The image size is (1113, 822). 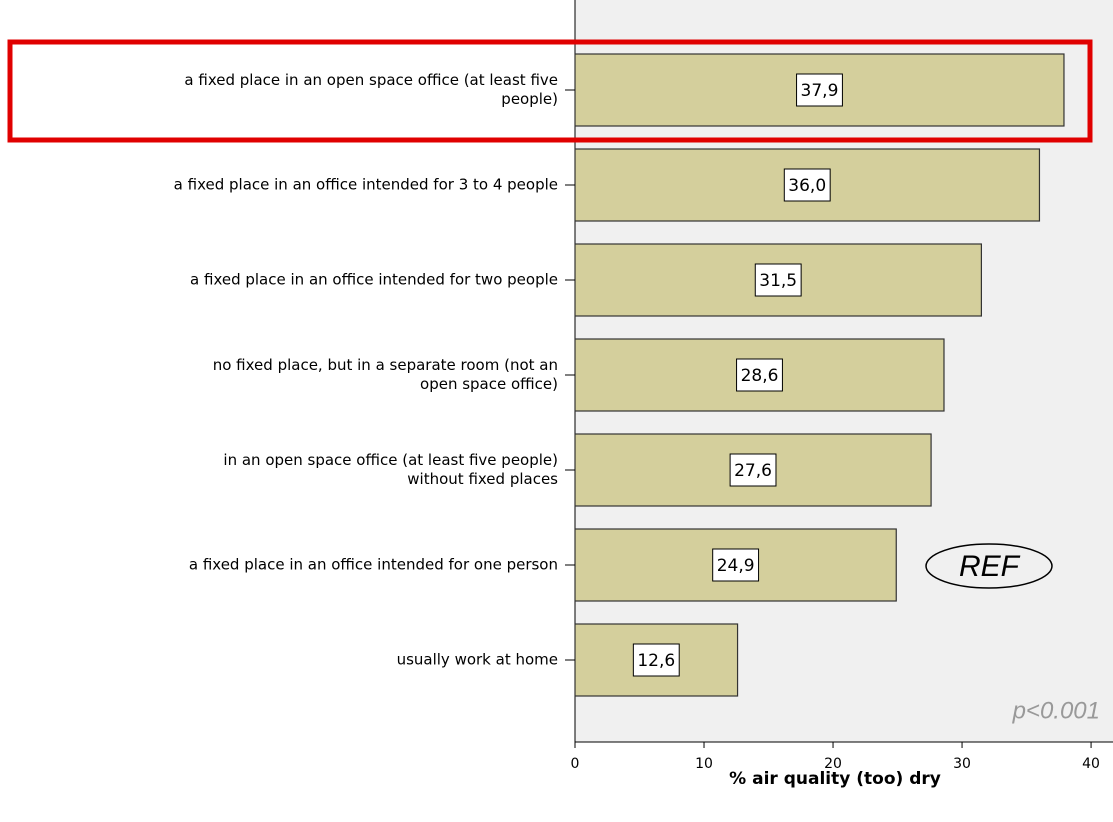 I want to click on x-tick-label: 0, so click(x=575, y=764).